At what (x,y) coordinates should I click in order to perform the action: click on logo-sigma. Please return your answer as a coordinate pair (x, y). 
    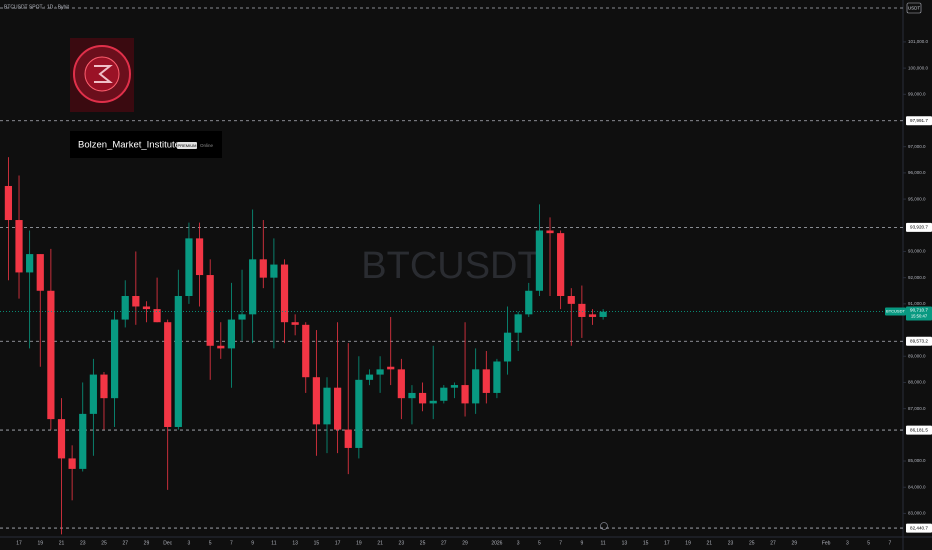
    Looking at the image, I should click on (103, 74).